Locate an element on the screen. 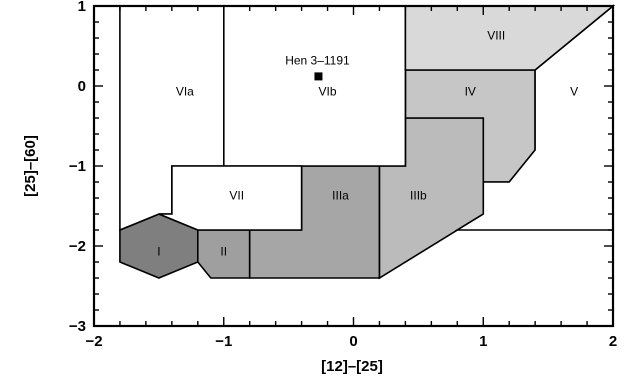  region-label-ii: II is located at coordinates (223, 252).